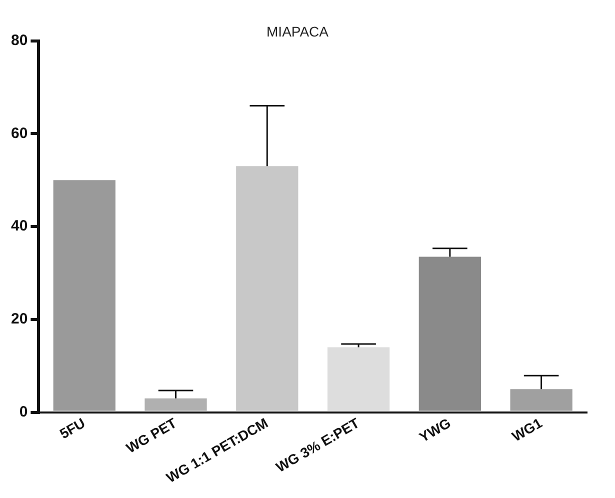  What do you see at coordinates (435, 430) in the screenshot?
I see `x-tick-label: YWG` at bounding box center [435, 430].